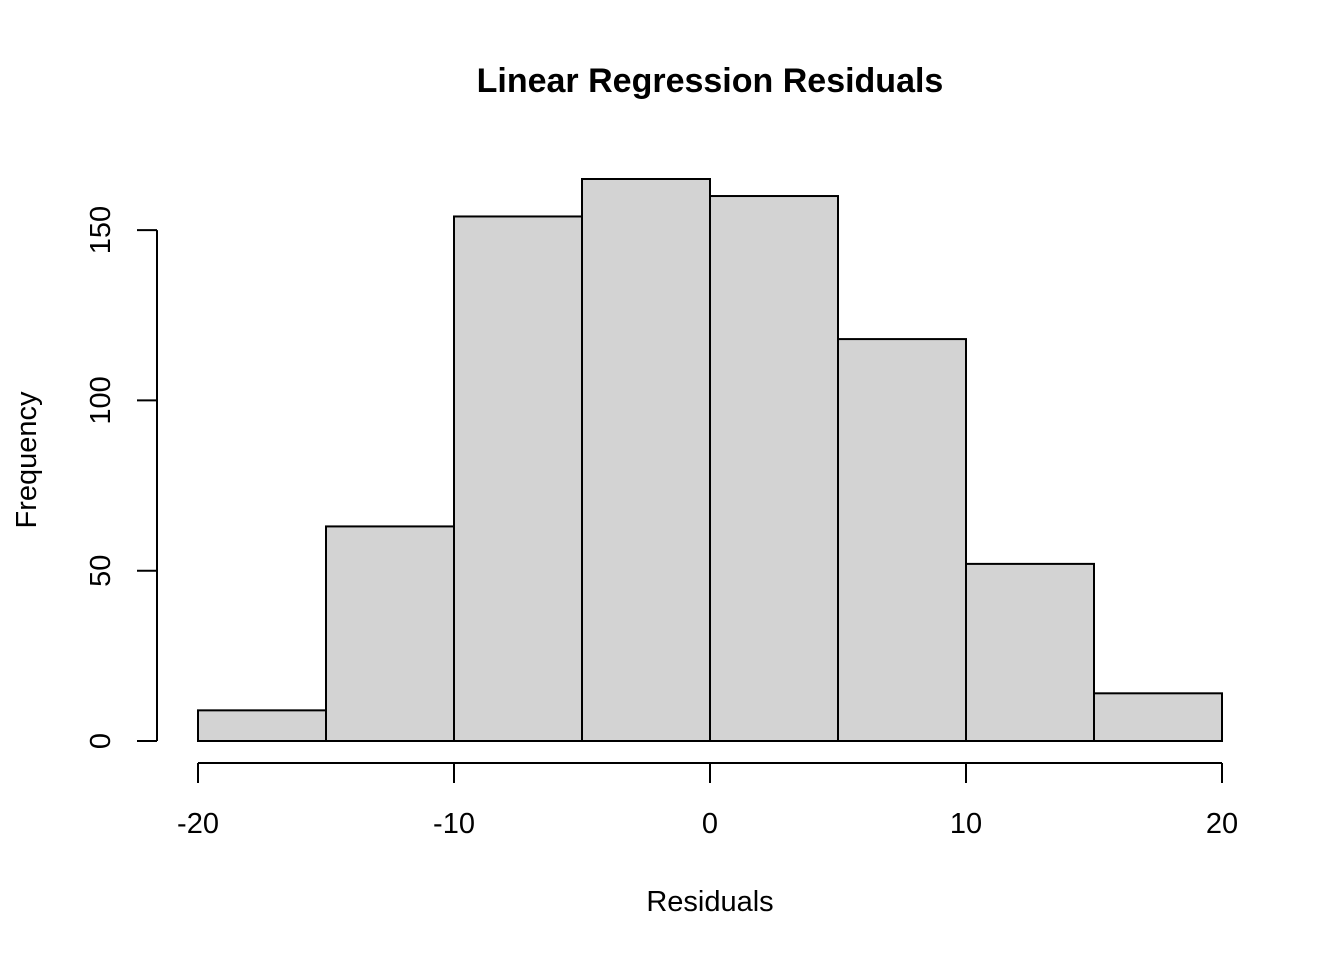  Describe the element at coordinates (121, 477) in the screenshot. I see `y-axis: 0 50 100 150` at that location.